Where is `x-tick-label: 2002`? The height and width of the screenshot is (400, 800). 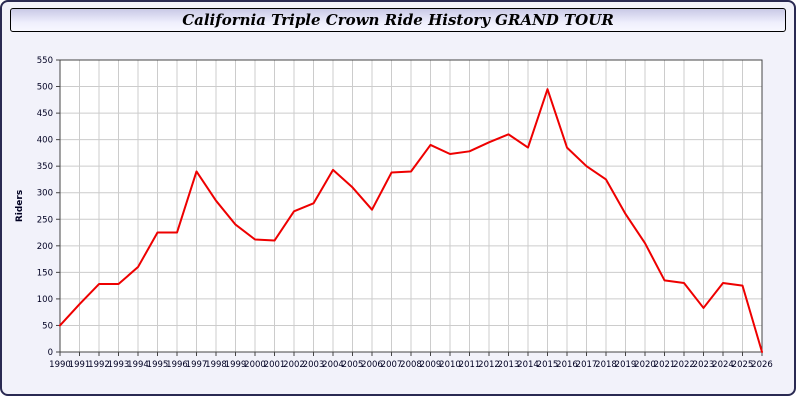
x-tick-label: 2002 is located at coordinates (294, 365).